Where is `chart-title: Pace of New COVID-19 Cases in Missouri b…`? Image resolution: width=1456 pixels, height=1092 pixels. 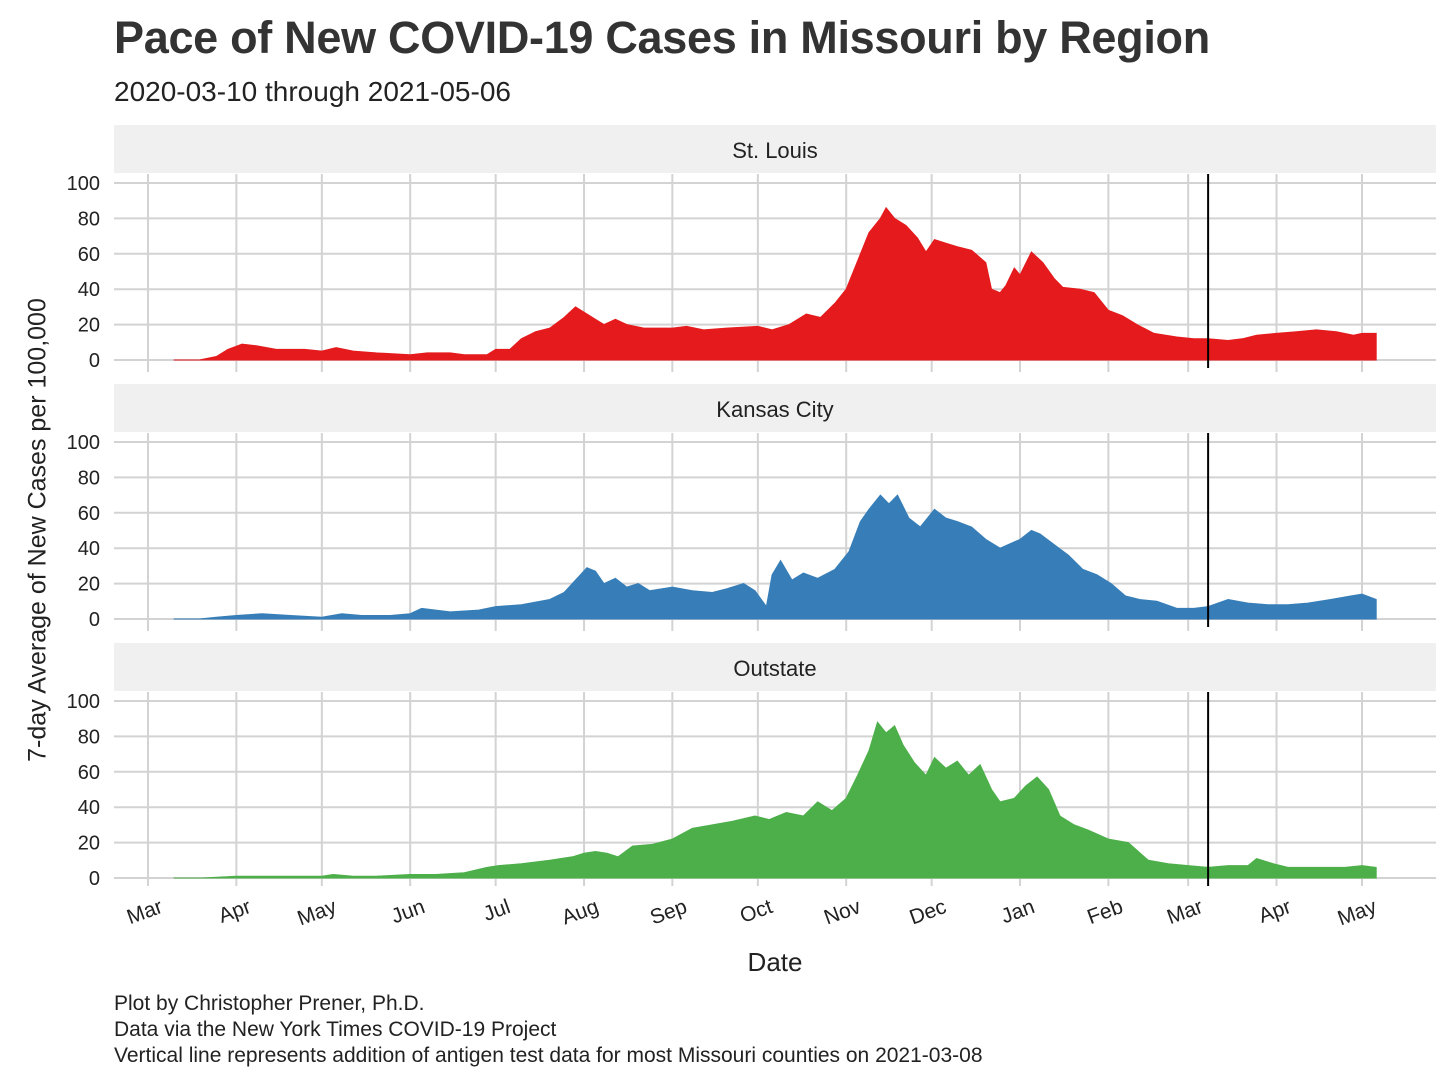
chart-title: Pace of New COVID-19 Cases in Missouri b… is located at coordinates (662, 37).